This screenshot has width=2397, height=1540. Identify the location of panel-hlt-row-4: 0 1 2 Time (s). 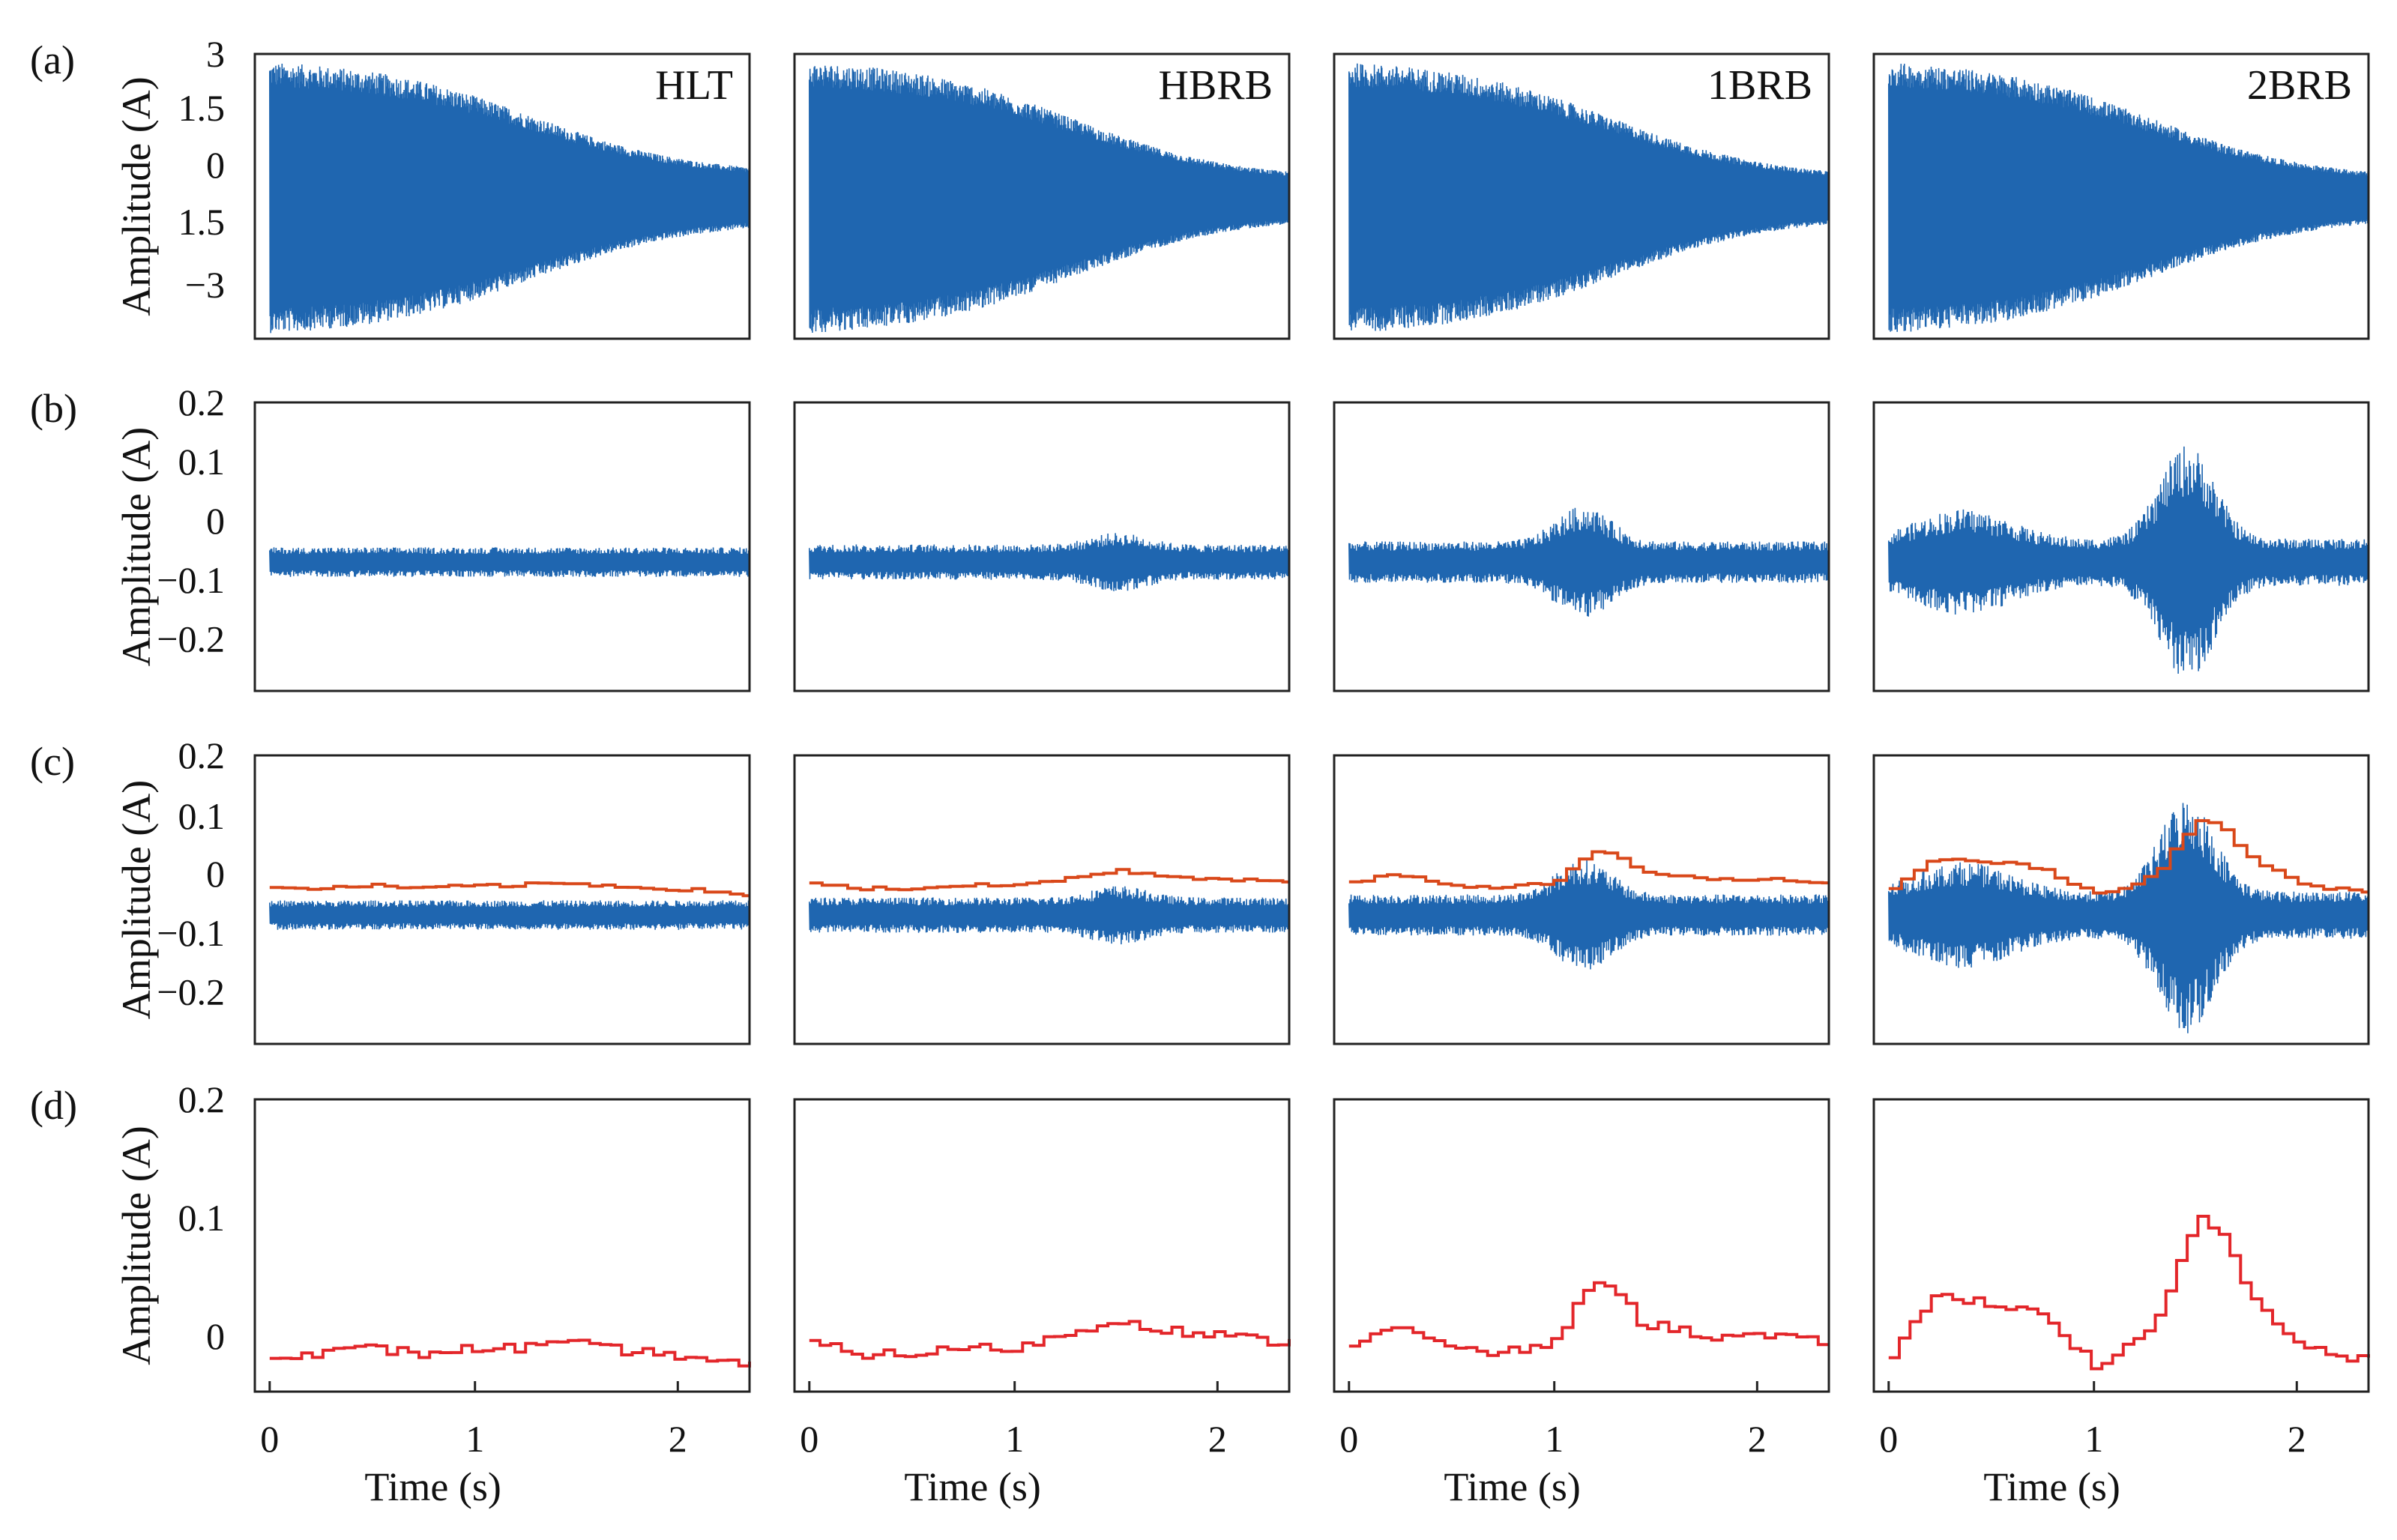
(502, 1303).